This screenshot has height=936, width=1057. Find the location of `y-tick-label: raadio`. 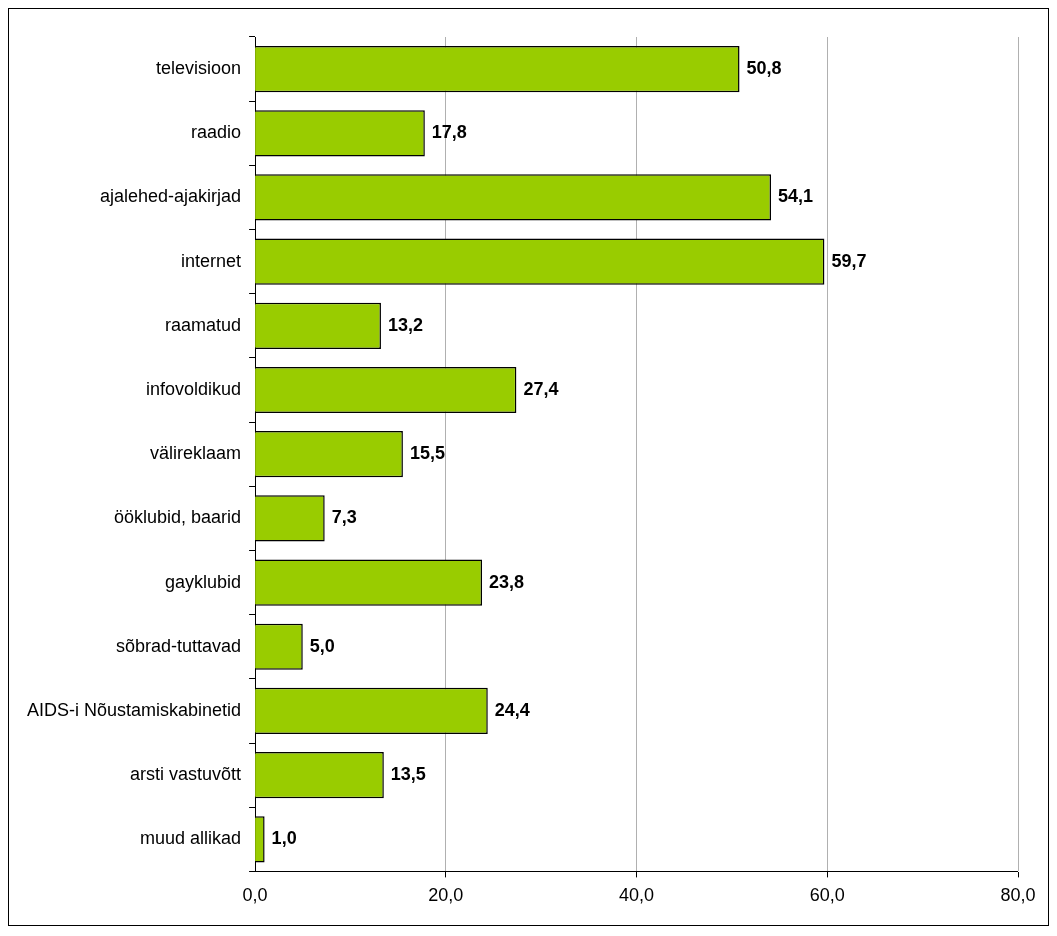

y-tick-label: raadio is located at coordinates (216, 132).